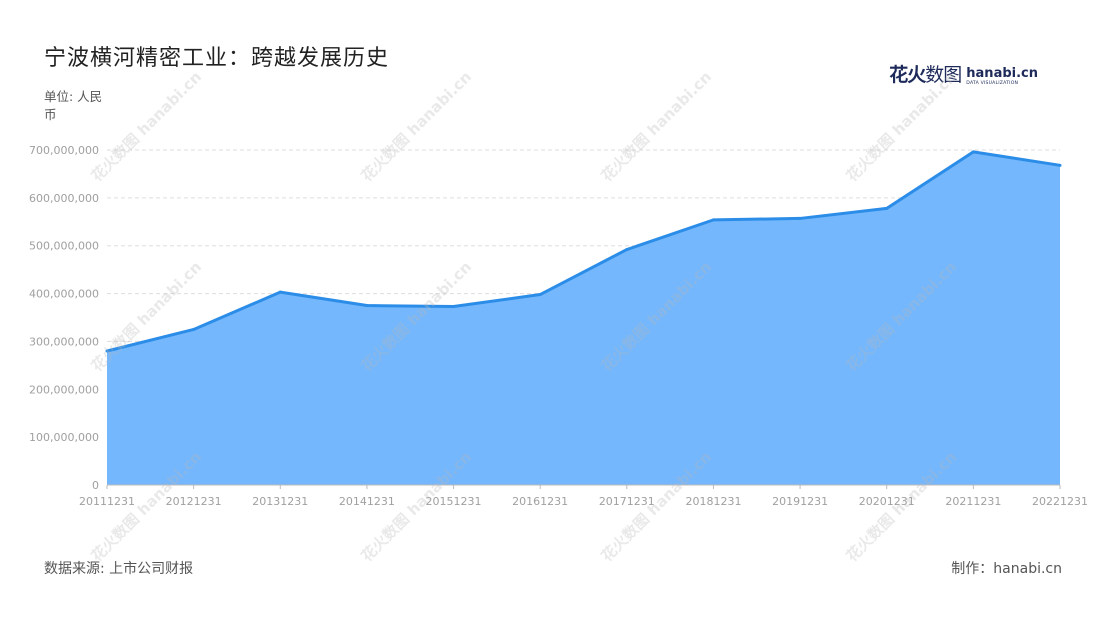  What do you see at coordinates (217, 58) in the screenshot?
I see `chart-title: 宁波横河精密工业：跨越发展历史` at bounding box center [217, 58].